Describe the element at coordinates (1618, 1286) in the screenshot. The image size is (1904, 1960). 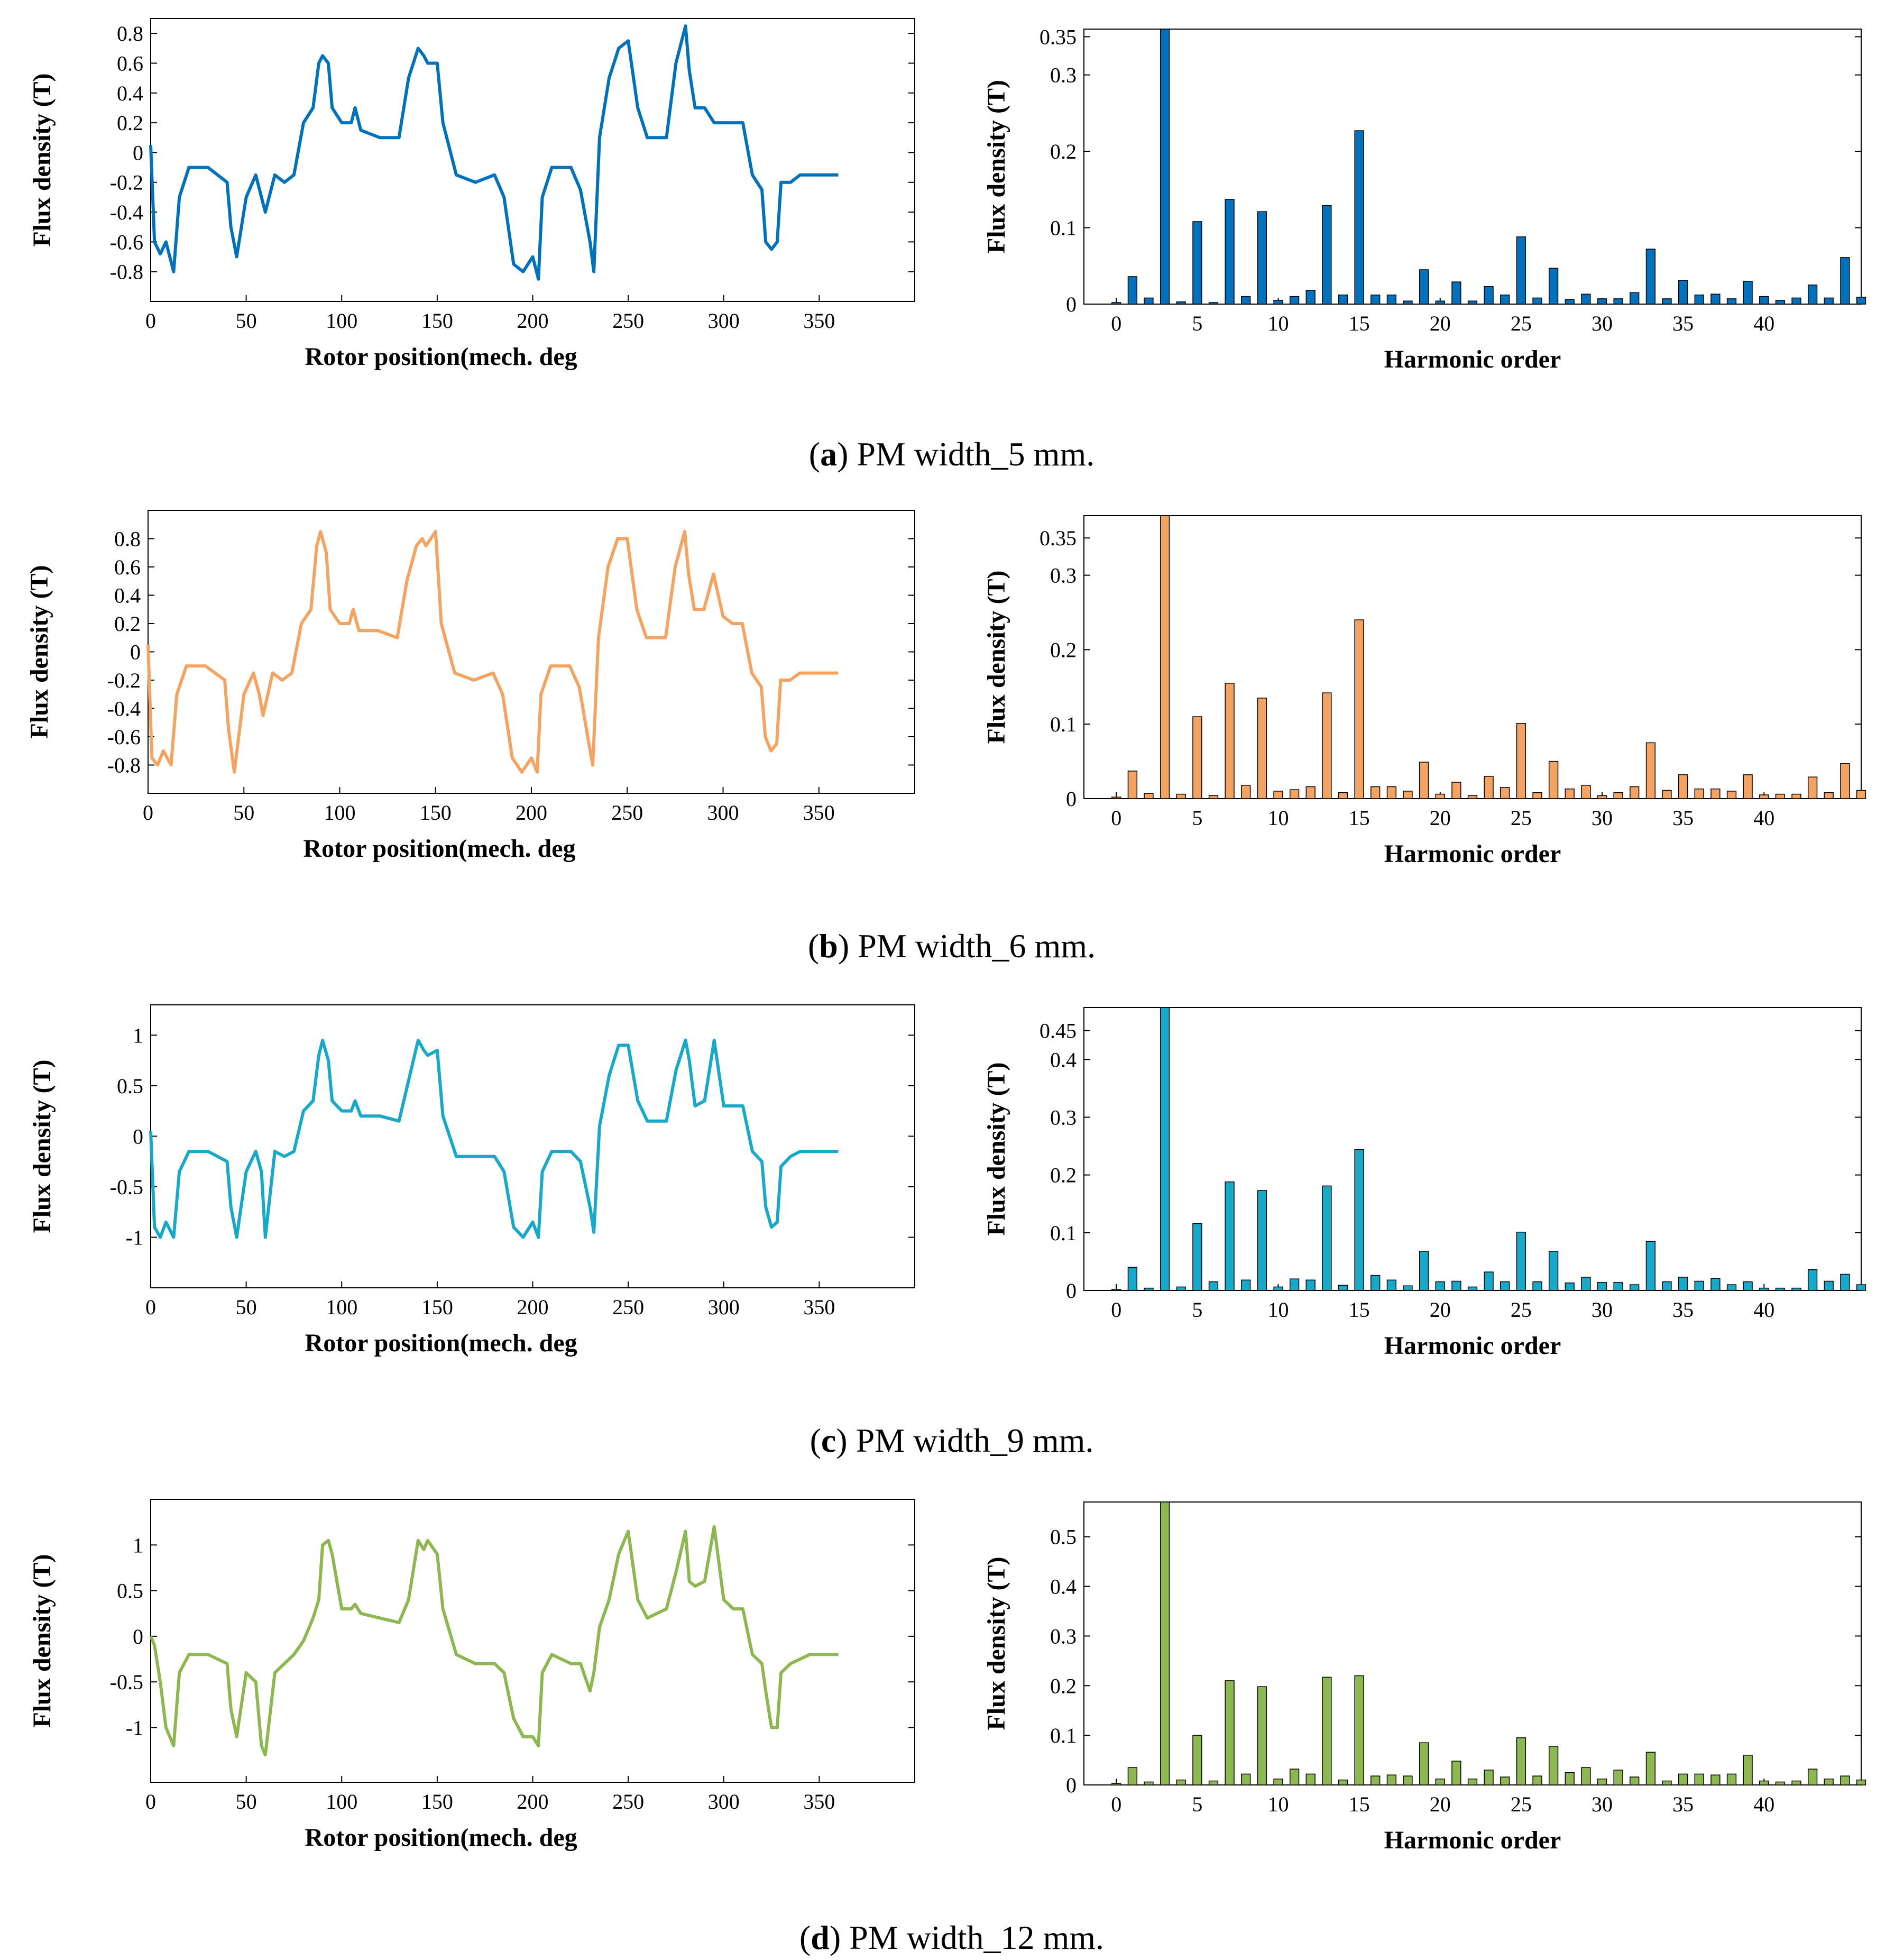
I see `bar-h31` at that location.